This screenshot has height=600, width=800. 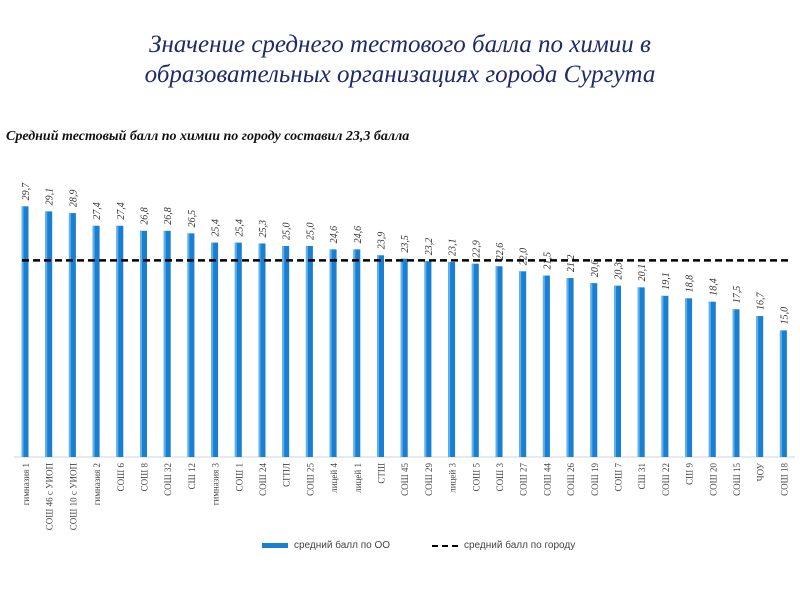 What do you see at coordinates (445, 545) in the screenshot?
I see `legend-dash-swatch` at bounding box center [445, 545].